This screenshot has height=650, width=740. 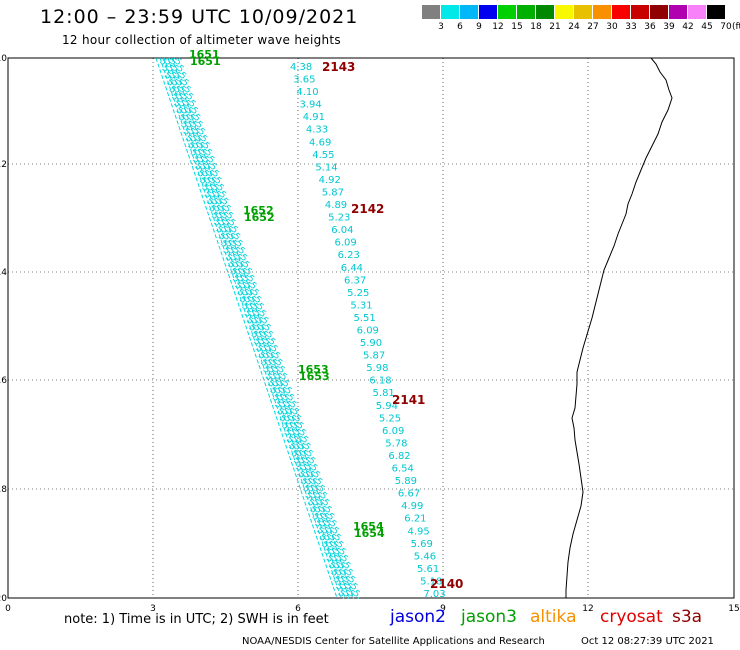 What do you see at coordinates (364, 318) in the screenshot?
I see `wave-height-value: 5.51` at bounding box center [364, 318].